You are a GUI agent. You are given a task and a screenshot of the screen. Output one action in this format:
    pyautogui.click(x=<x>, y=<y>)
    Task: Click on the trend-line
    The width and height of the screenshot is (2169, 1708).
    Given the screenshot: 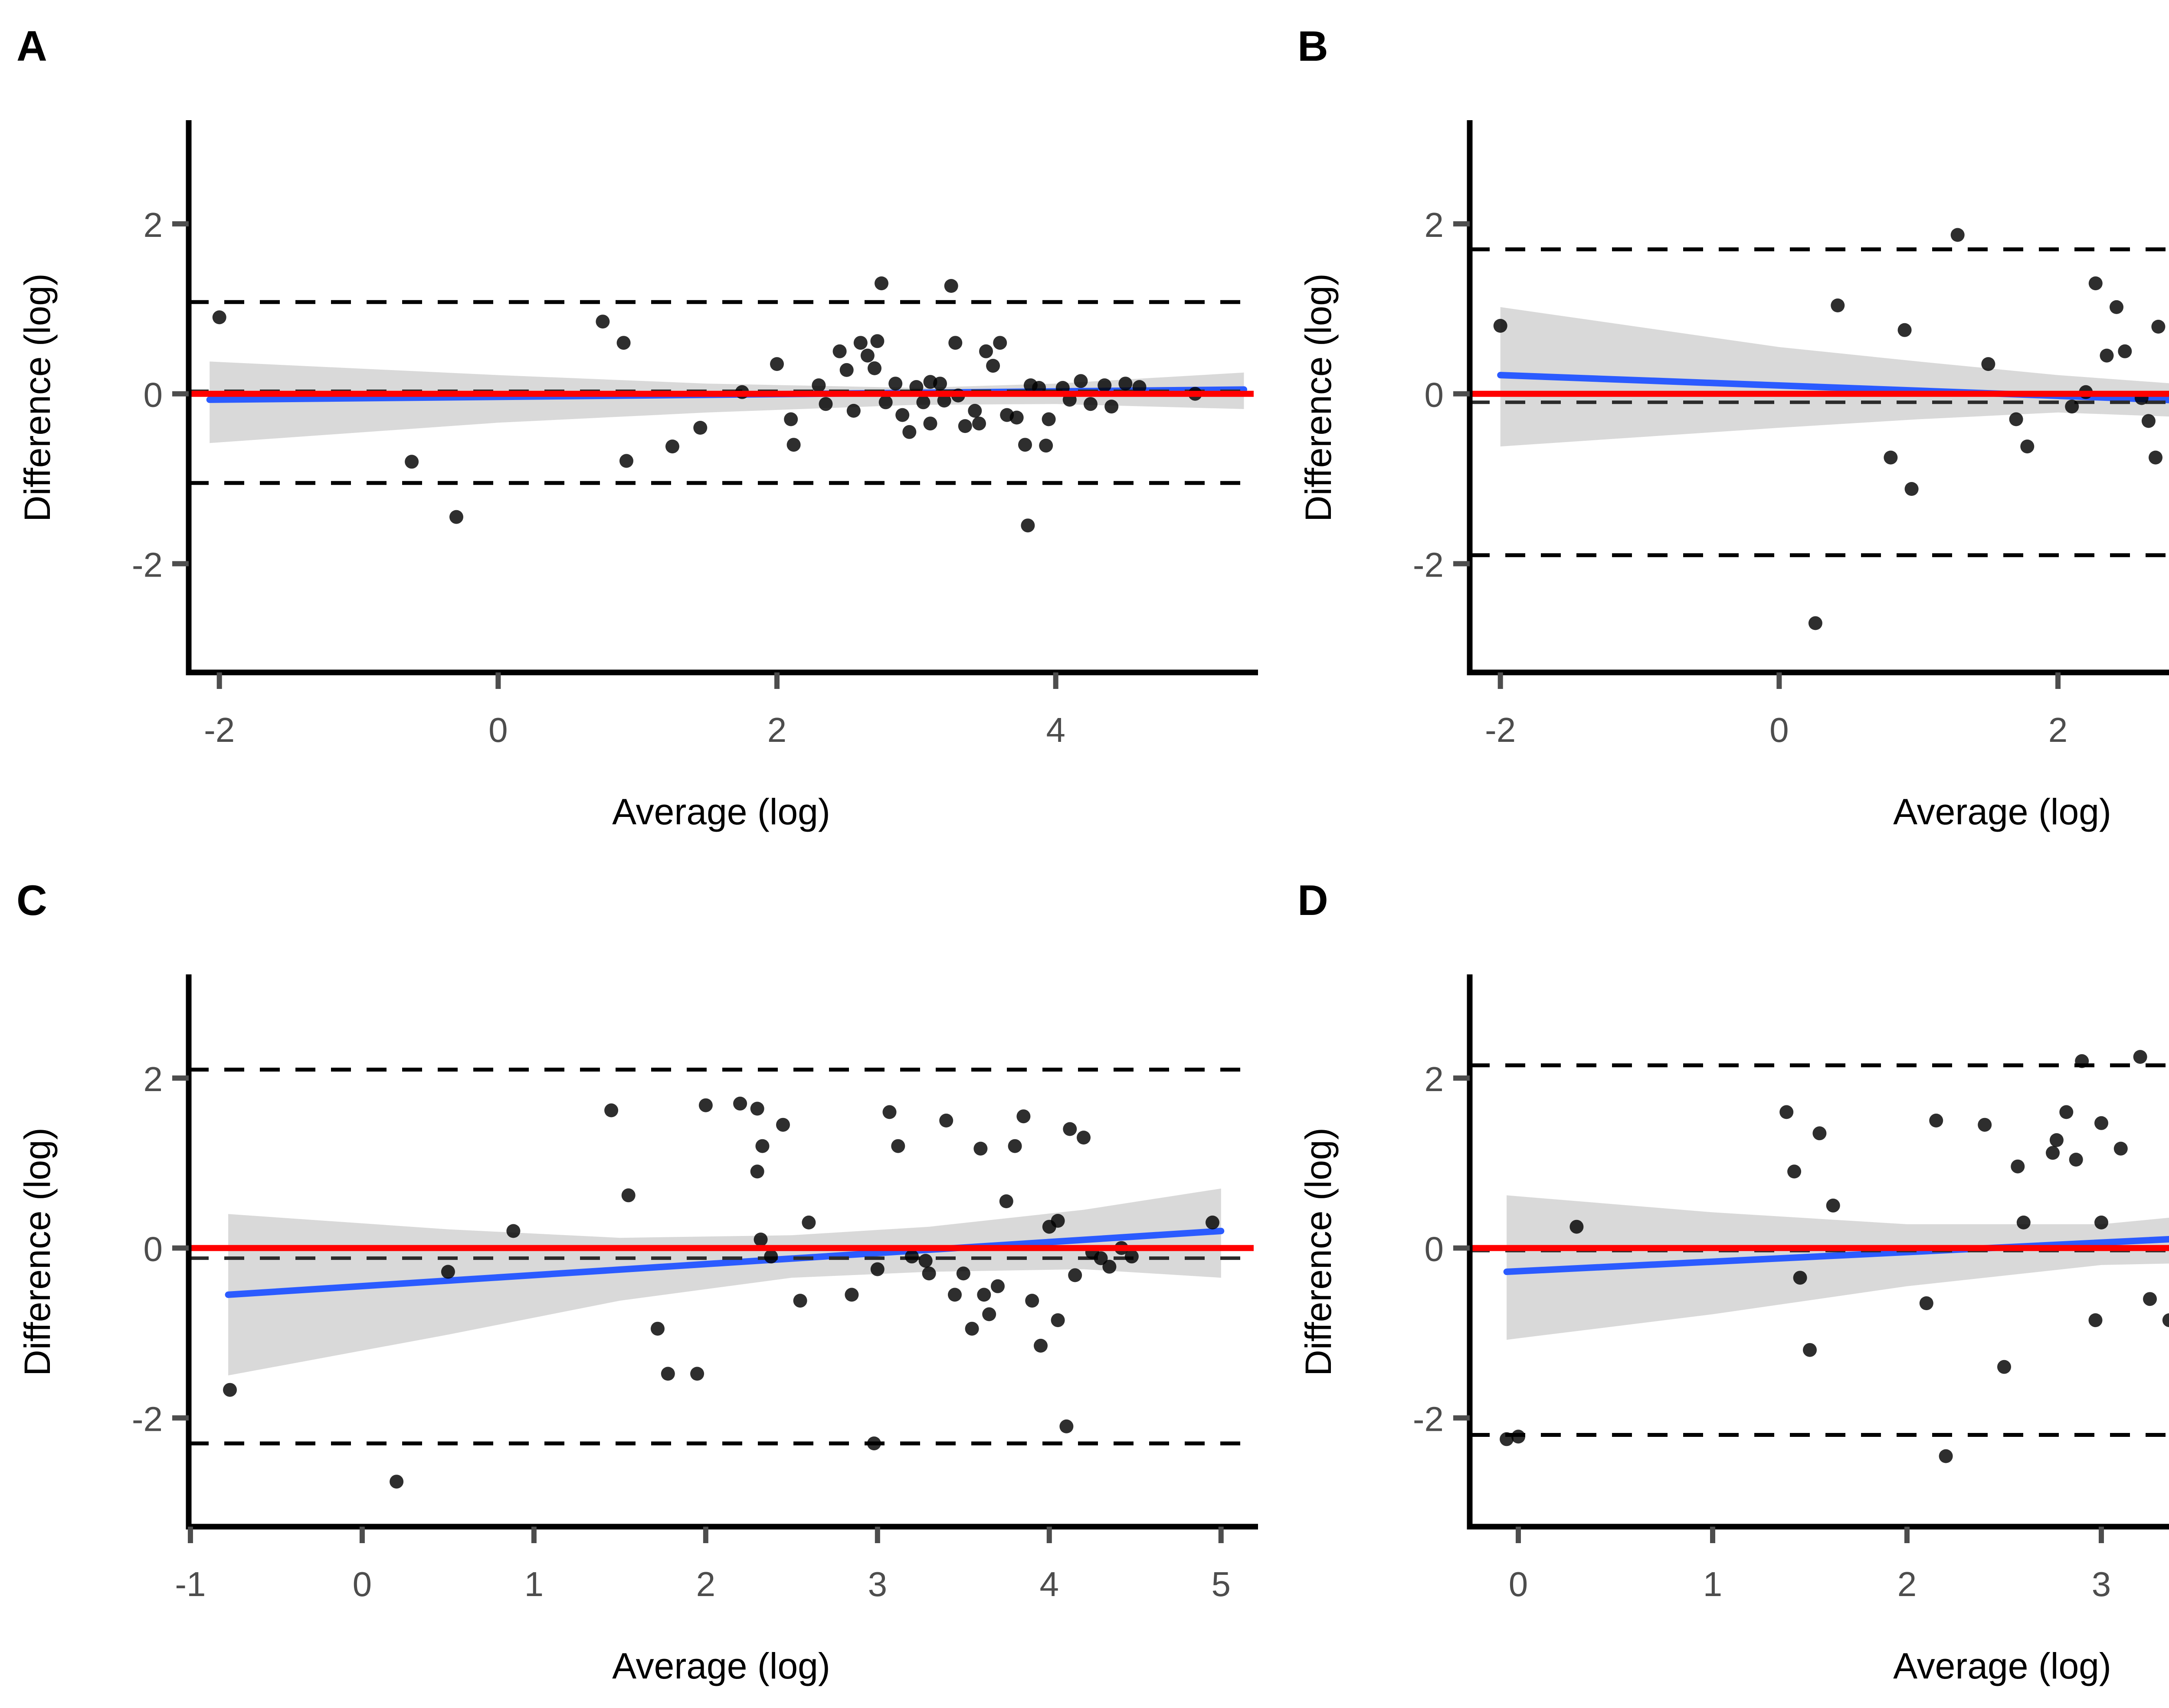 What is the action you would take?
    pyautogui.click(x=725, y=1263)
    